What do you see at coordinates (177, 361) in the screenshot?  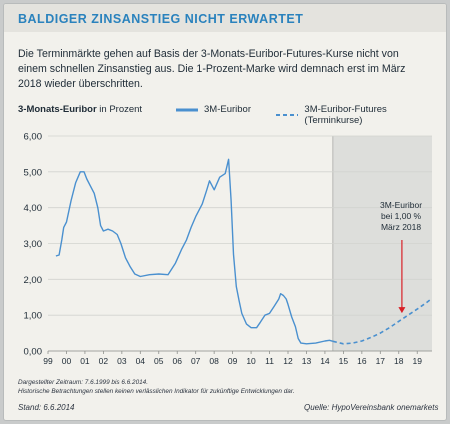 I see `x-tick-label: 06` at bounding box center [177, 361].